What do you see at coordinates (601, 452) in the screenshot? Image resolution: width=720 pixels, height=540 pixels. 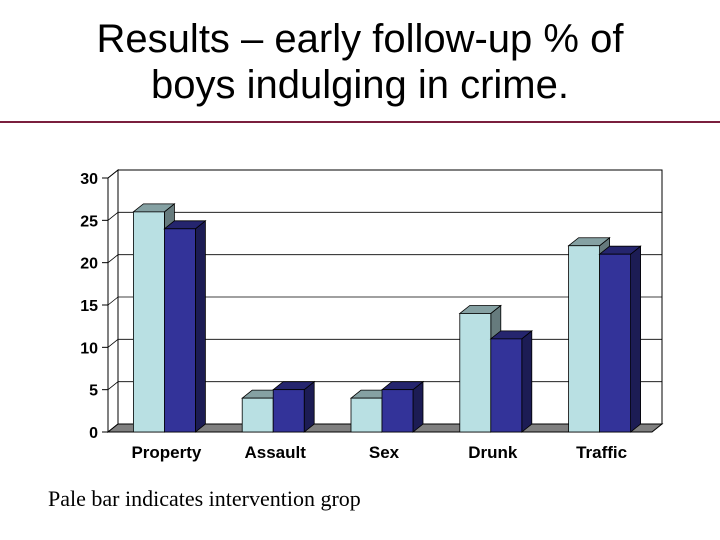 I see `x-tick-label: Traffic` at bounding box center [601, 452].